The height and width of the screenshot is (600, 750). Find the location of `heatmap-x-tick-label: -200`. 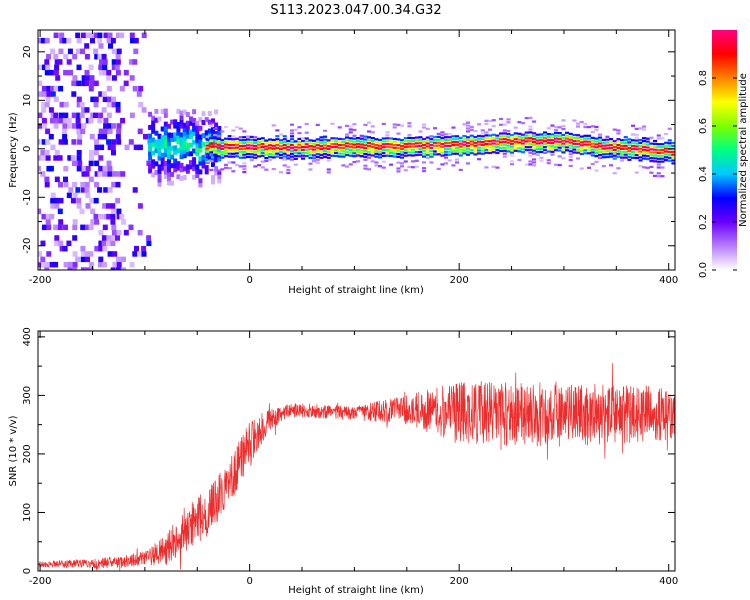

heatmap-x-tick-label: -200 is located at coordinates (40, 280).